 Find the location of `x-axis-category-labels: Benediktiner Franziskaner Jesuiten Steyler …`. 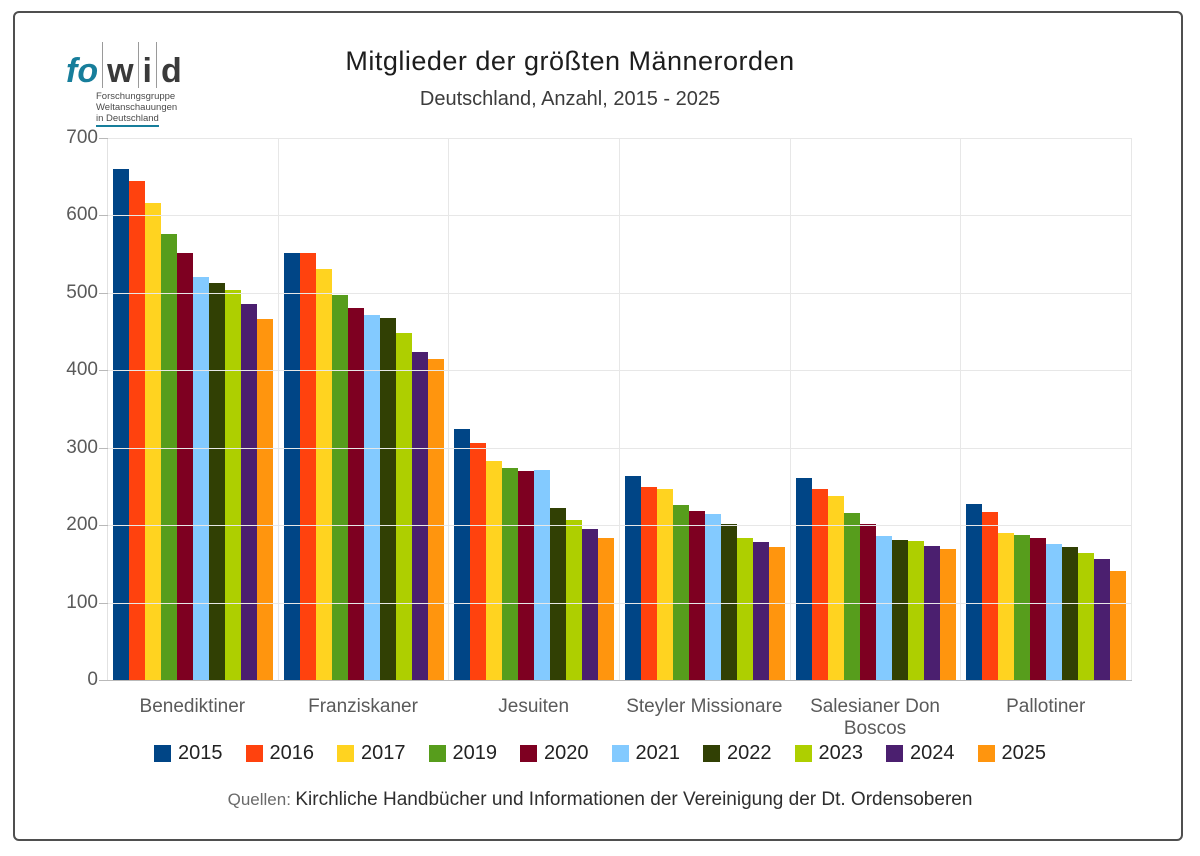

x-axis-category-labels: Benediktiner Franziskaner Jesuiten Steyler … is located at coordinates (619, 718).